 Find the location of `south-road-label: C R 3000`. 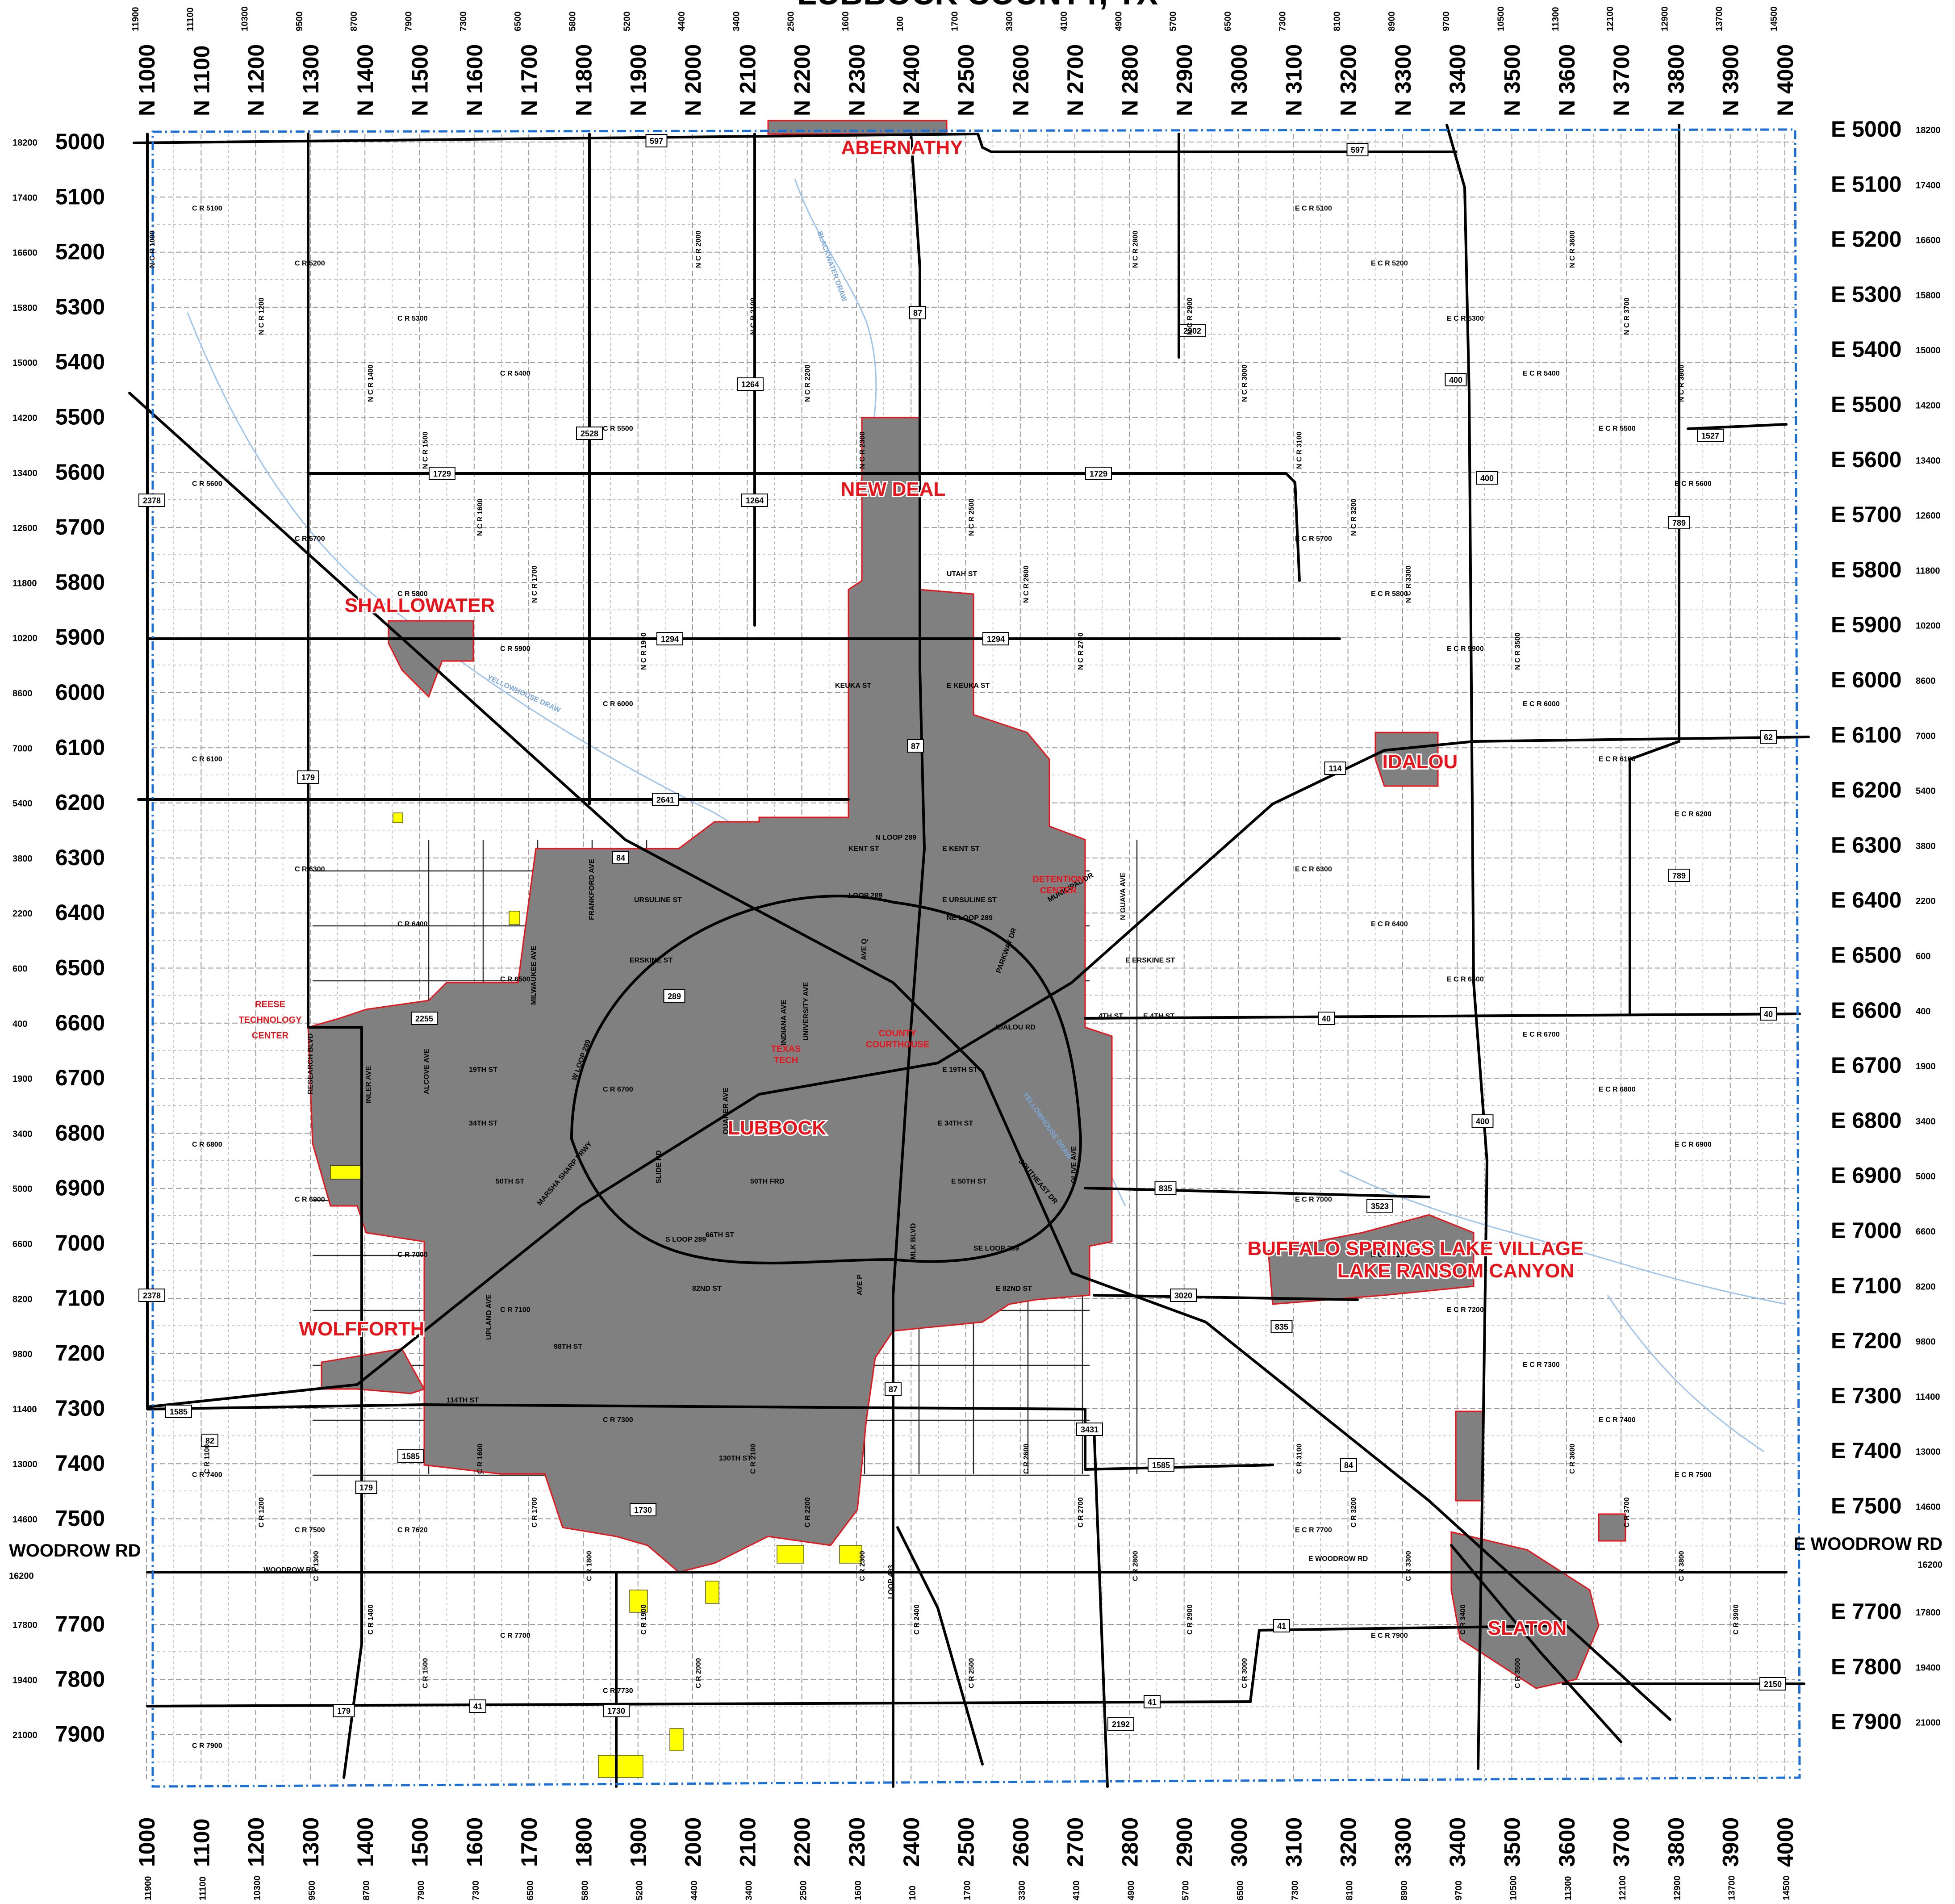

south-road-label: C R 3000 is located at coordinates (1245, 1673).